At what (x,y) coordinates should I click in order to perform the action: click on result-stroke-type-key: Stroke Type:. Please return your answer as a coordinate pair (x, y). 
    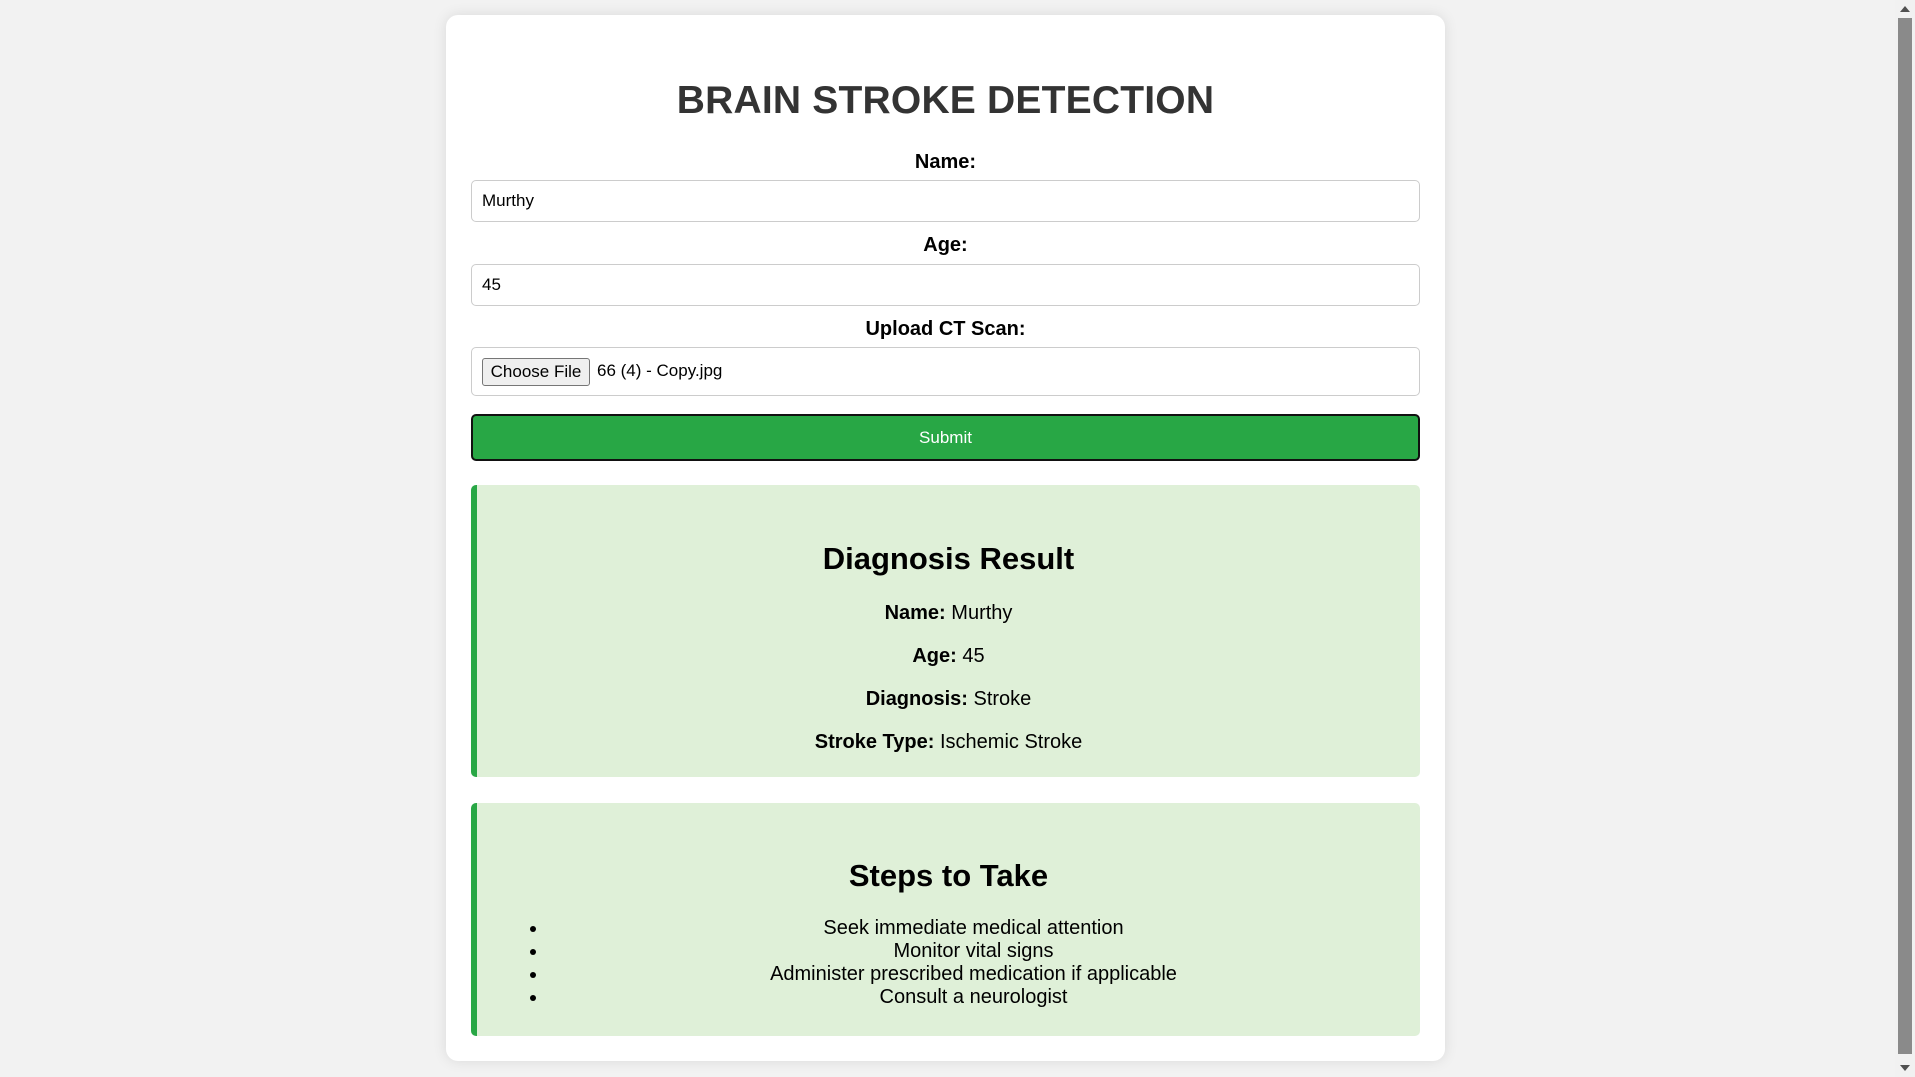
    Looking at the image, I should click on (874, 742).